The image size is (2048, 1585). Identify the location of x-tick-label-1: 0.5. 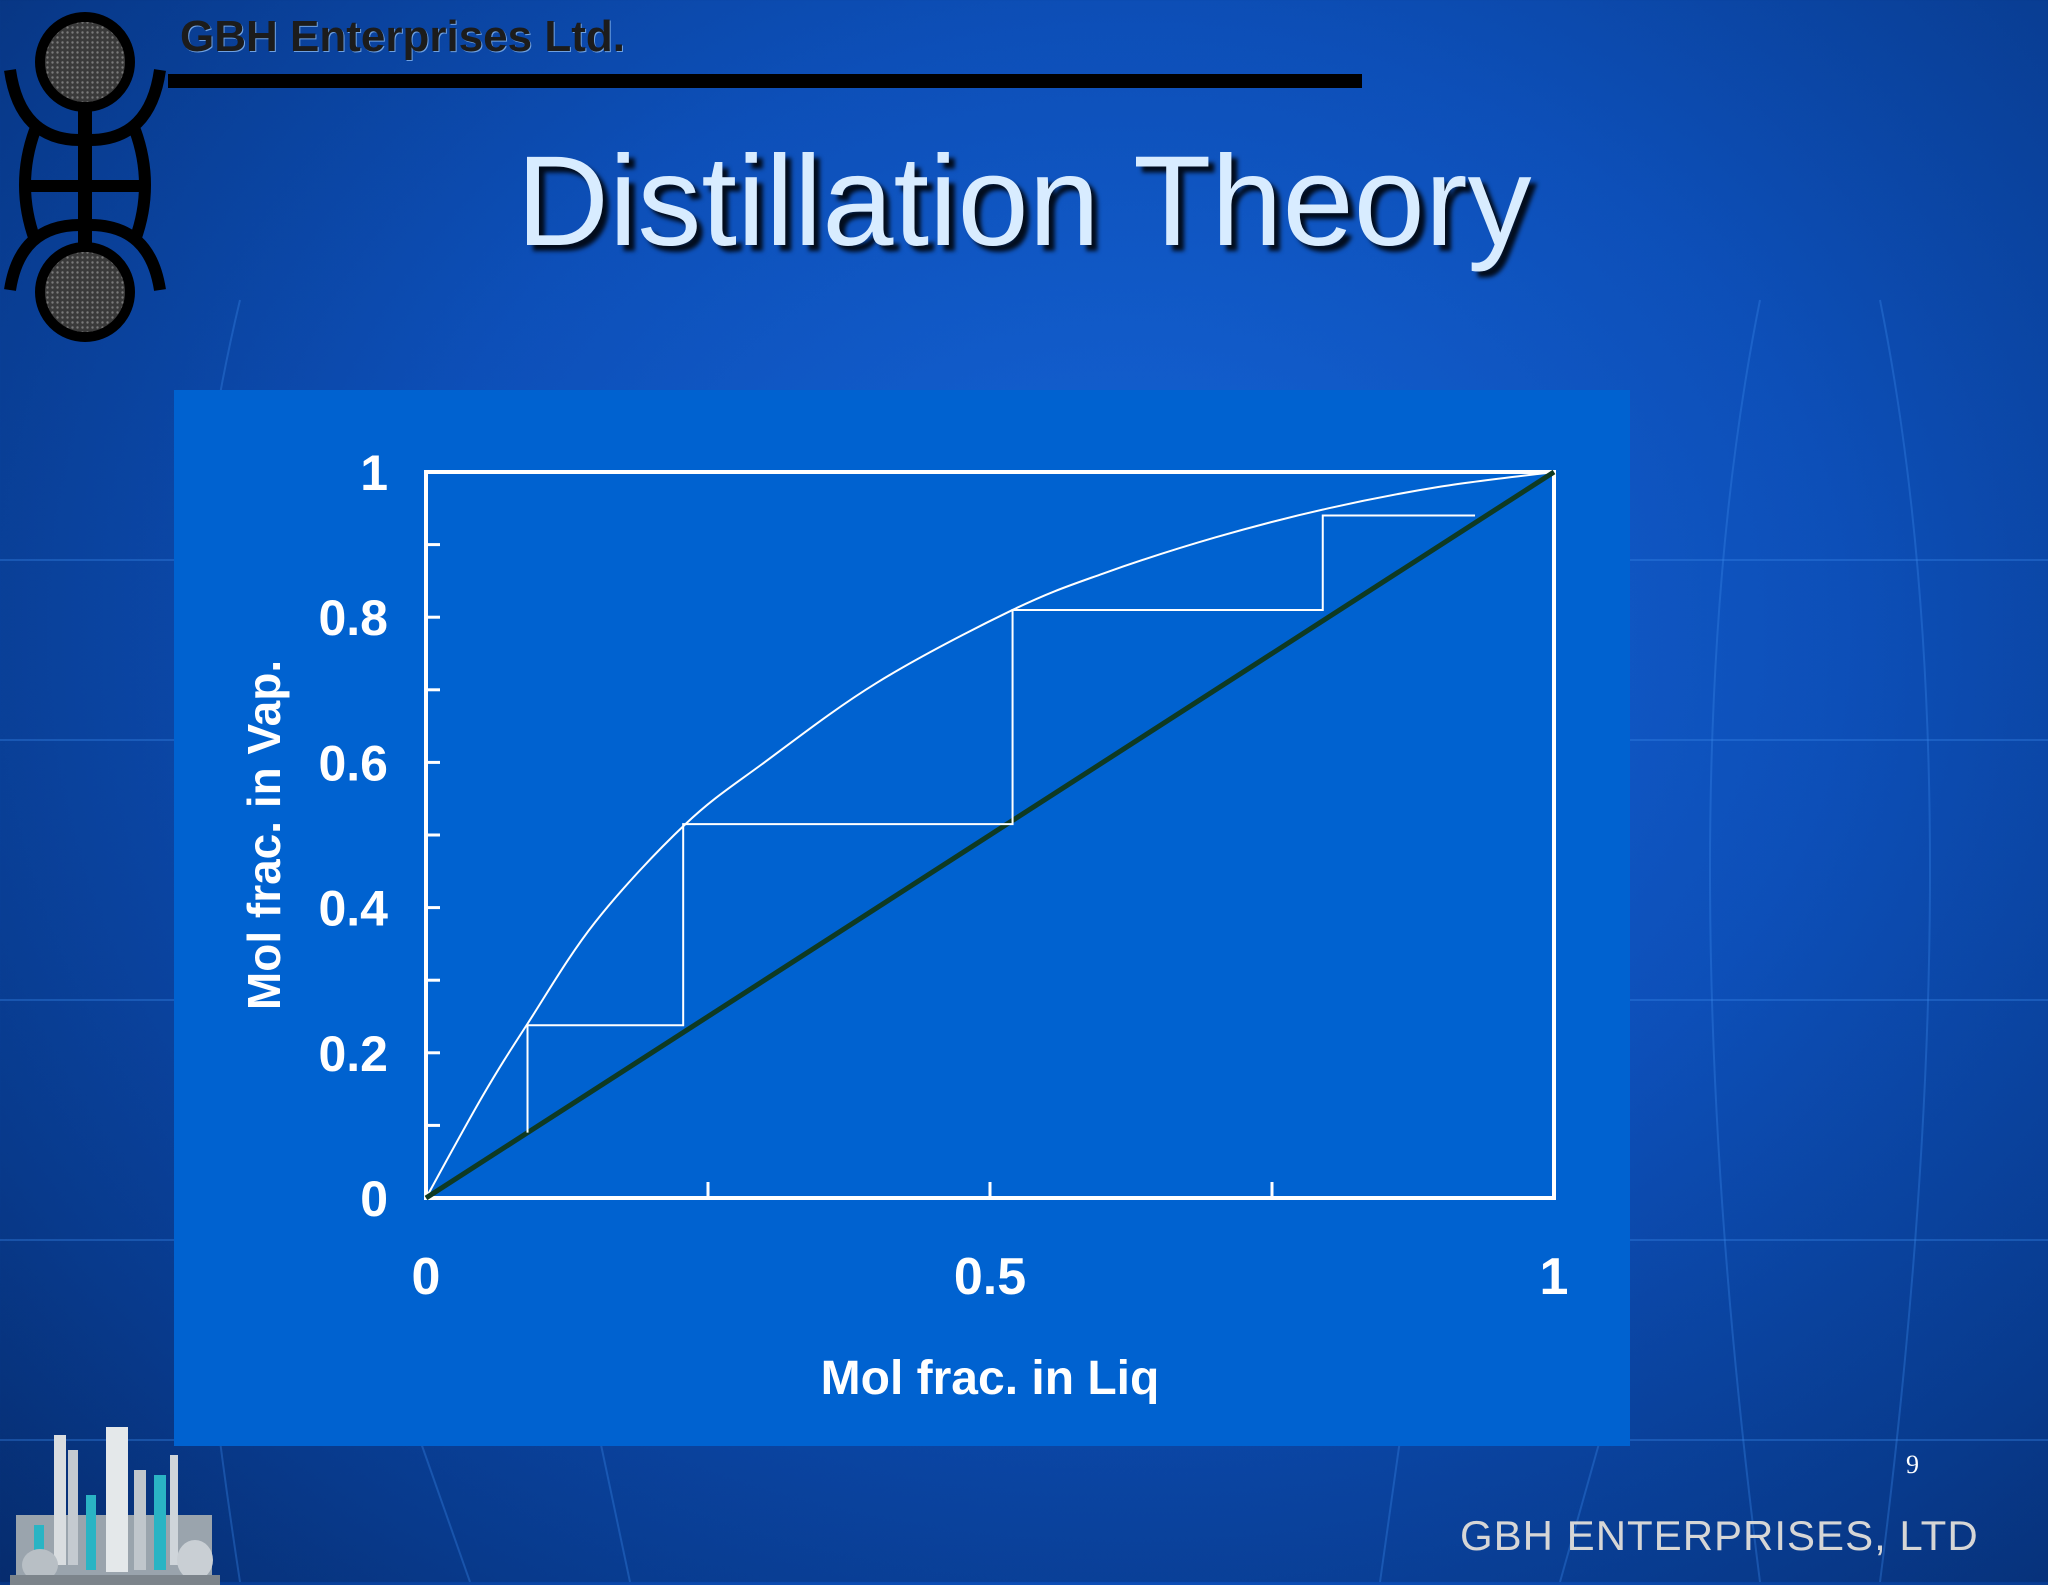
(990, 1277).